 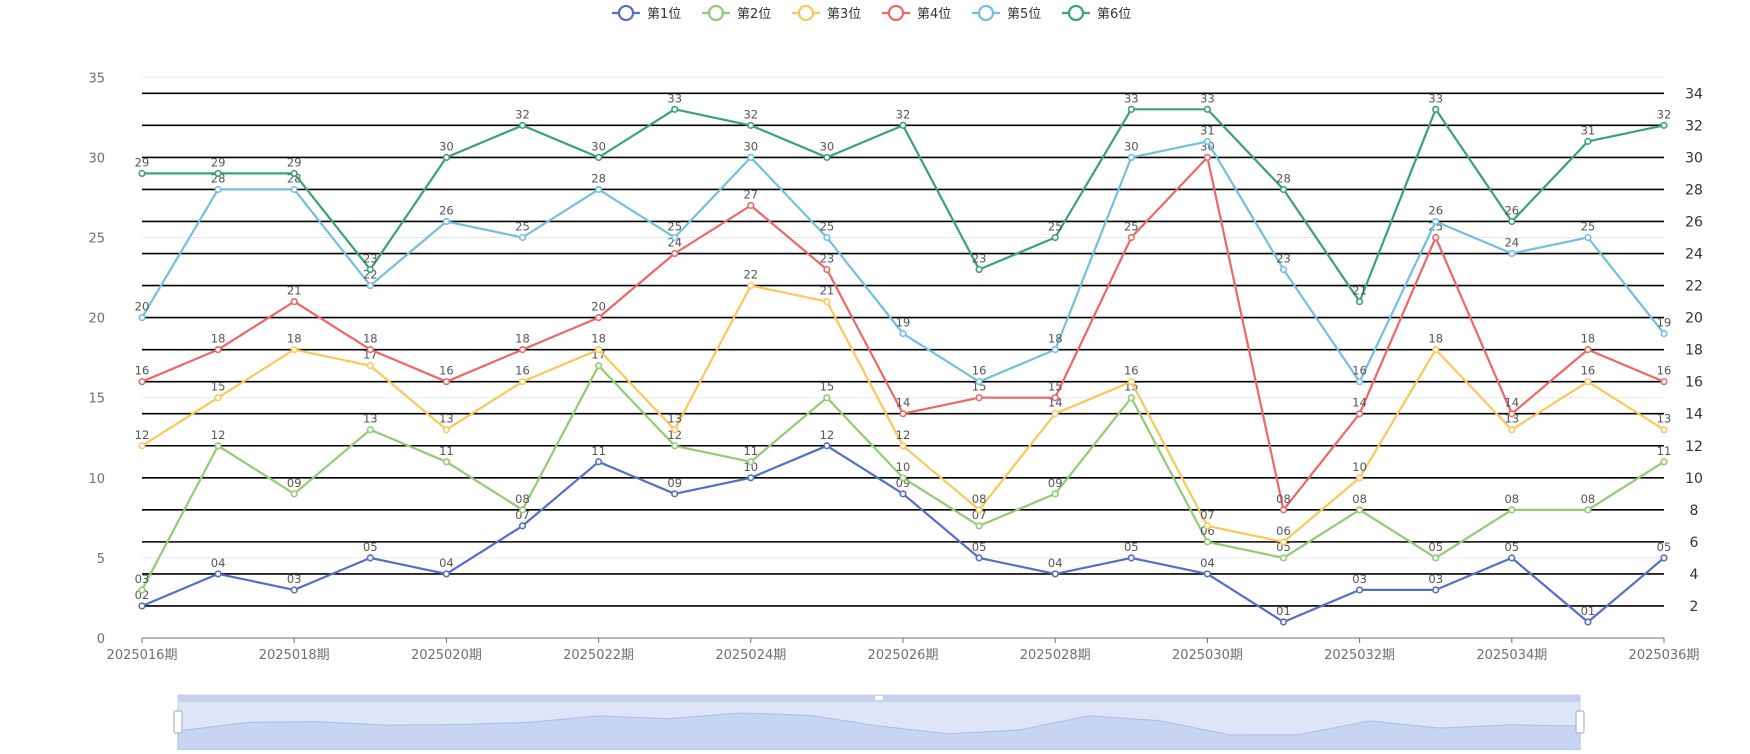 What do you see at coordinates (879, 722) in the screenshot?
I see `datazoom-slider` at bounding box center [879, 722].